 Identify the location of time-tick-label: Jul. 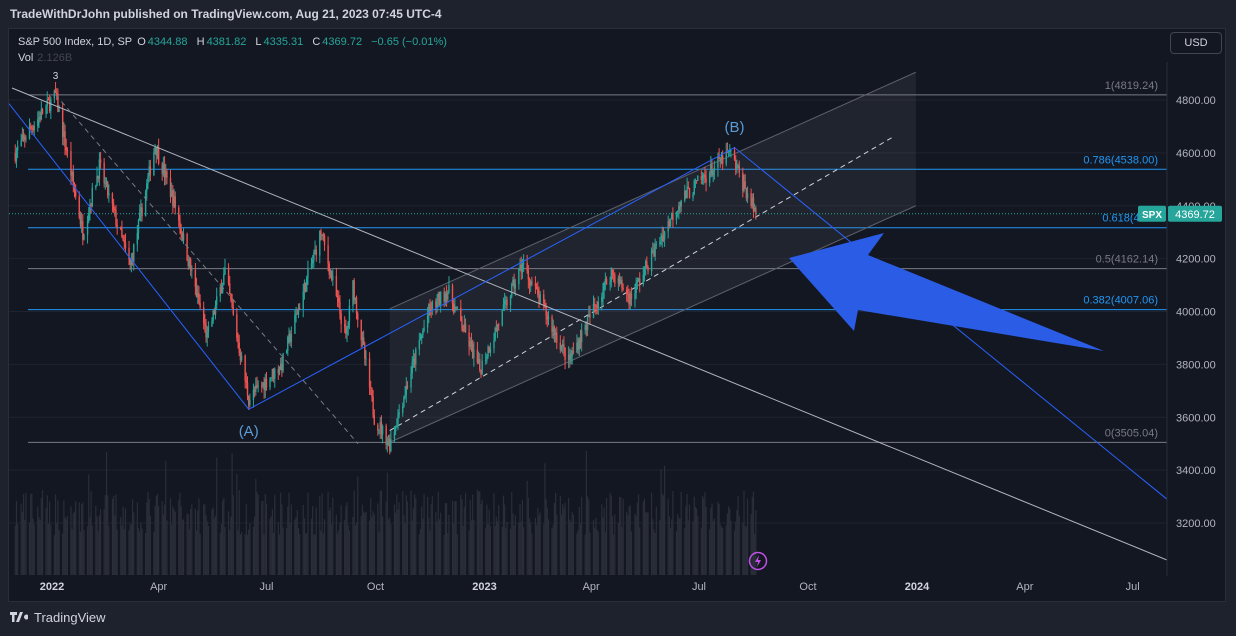
(1133, 587).